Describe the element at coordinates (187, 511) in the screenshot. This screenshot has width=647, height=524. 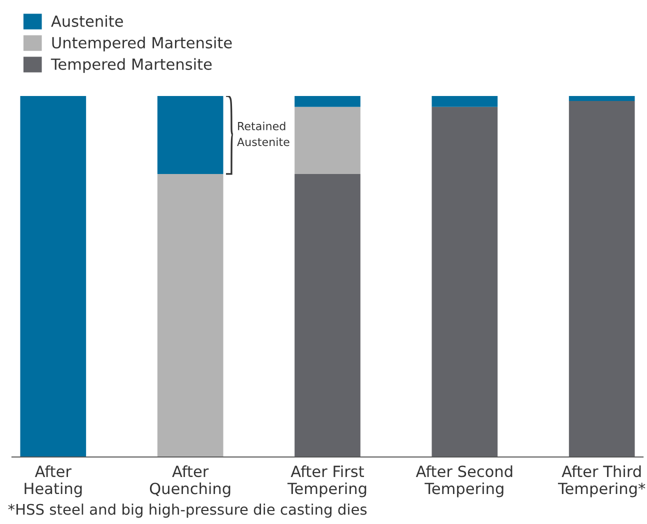
I see `text: *HSS steel and big high-pressure die casting dies` at that location.